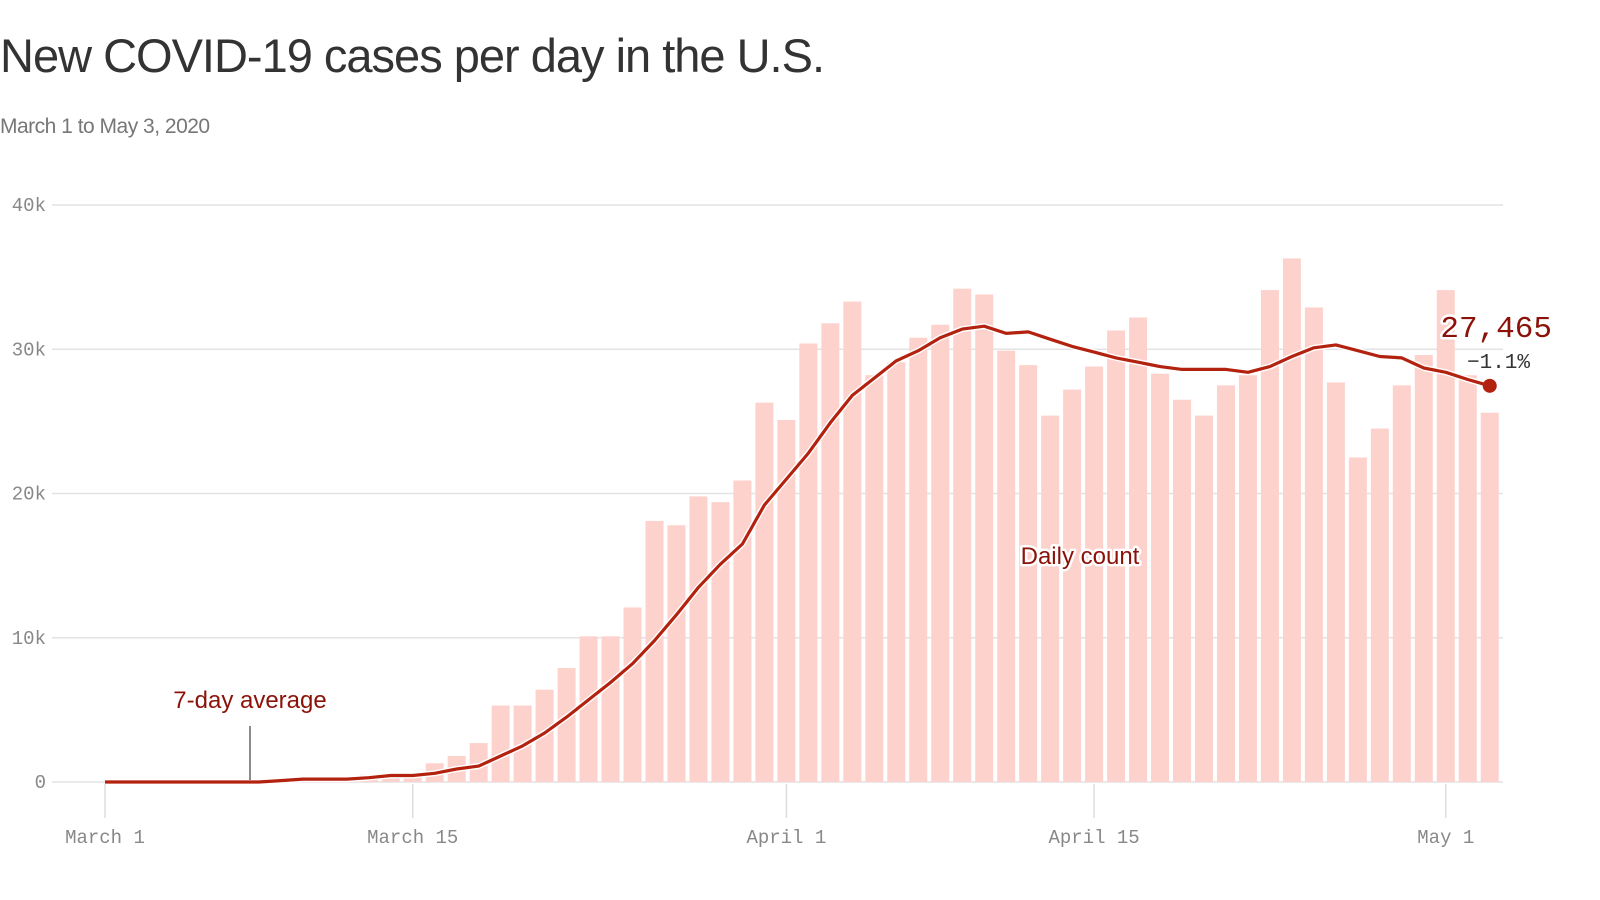  I want to click on latest-change-label: −1.1%, so click(1498, 363).